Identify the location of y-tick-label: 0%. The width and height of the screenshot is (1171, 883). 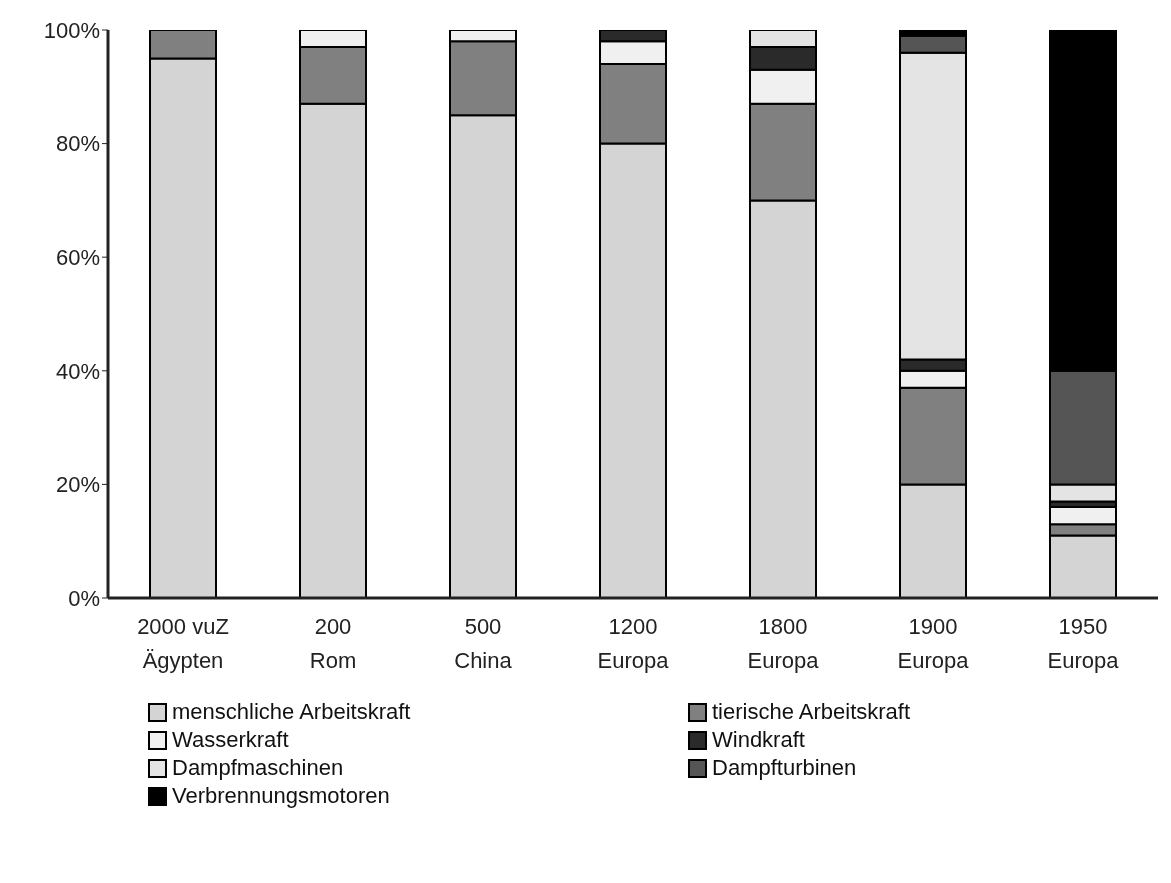
(84, 598).